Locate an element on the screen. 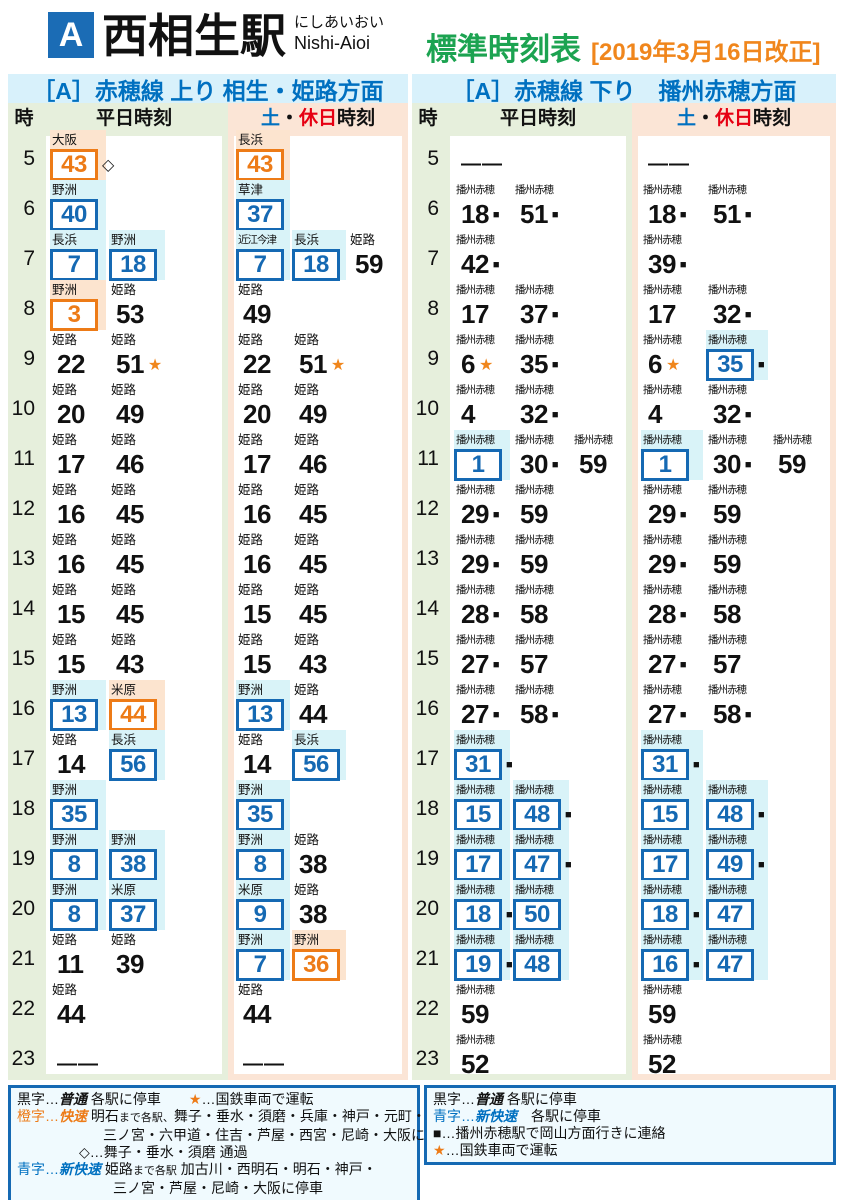  train-time-line: 8 is located at coordinates (78, 864).